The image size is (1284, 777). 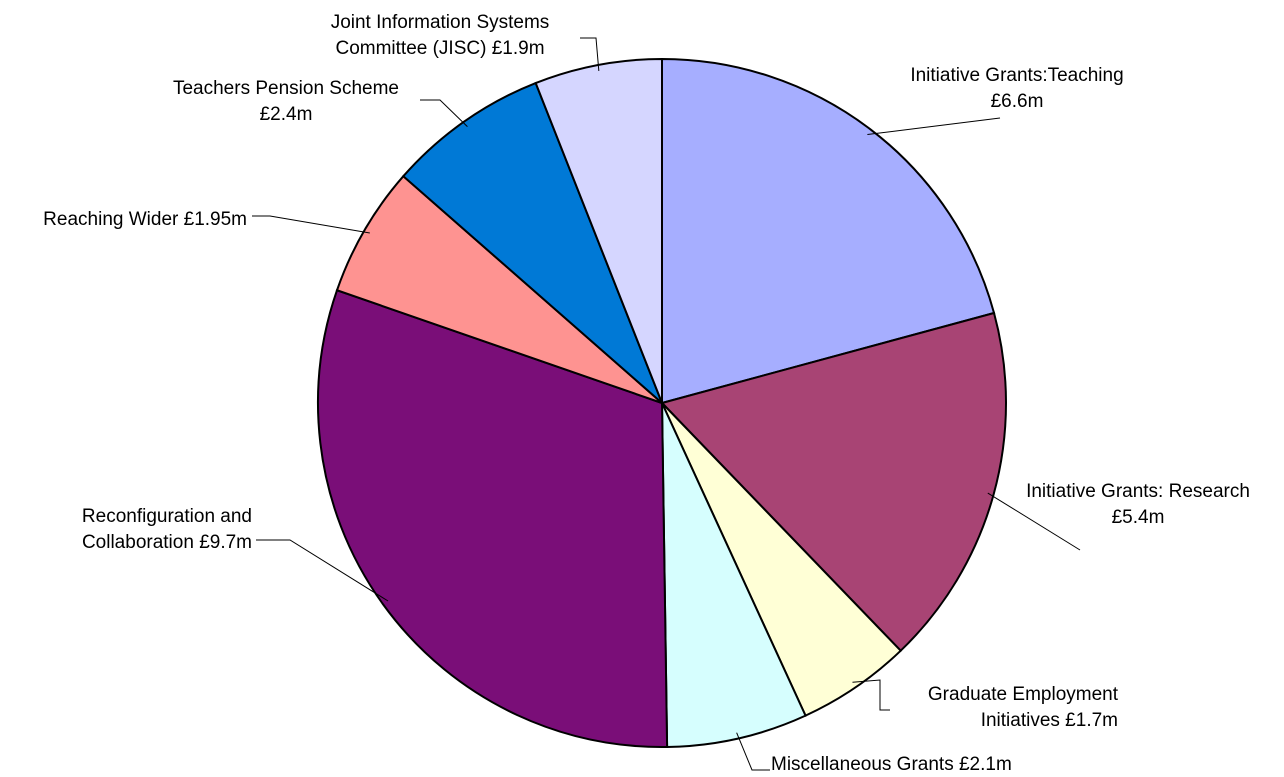 What do you see at coordinates (286, 101) in the screenshot?
I see `slice-label-7: Teachers Pension Scheme £2.4m` at bounding box center [286, 101].